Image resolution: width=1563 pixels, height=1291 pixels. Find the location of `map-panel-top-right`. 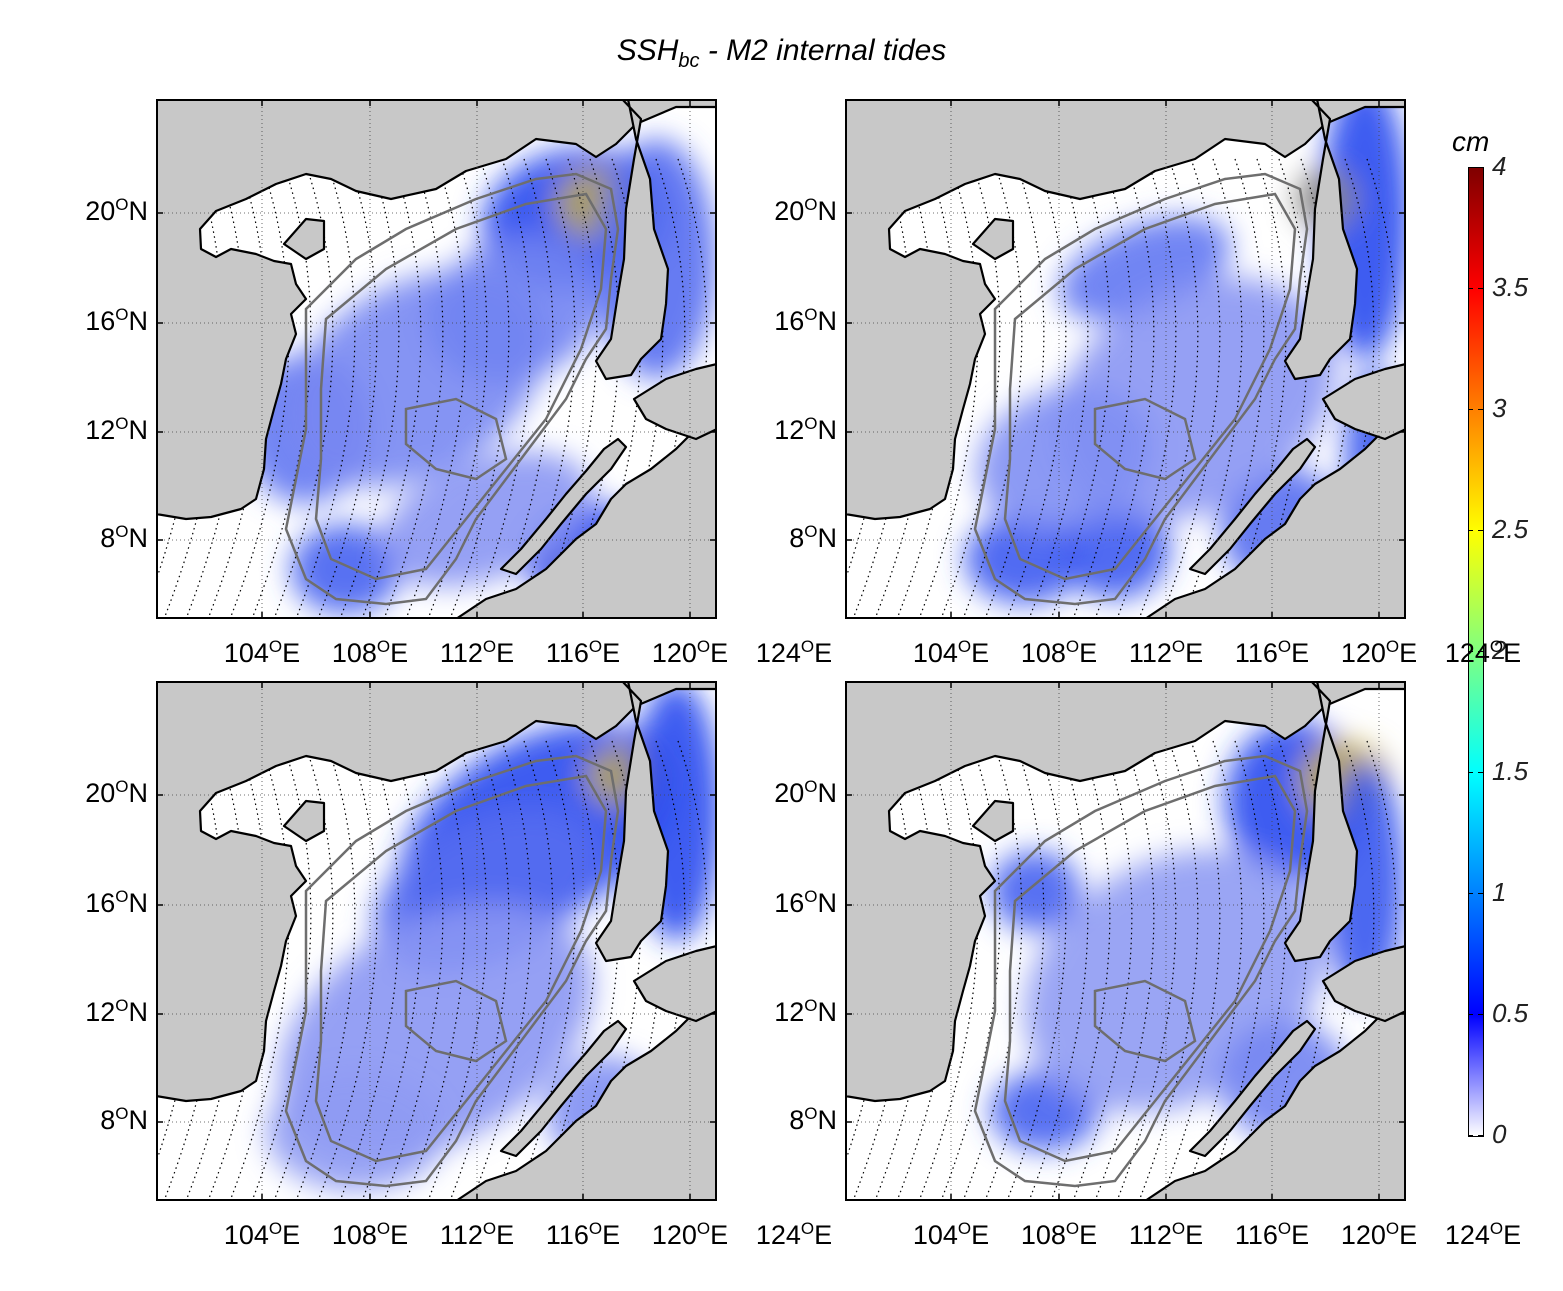

map-panel-top-right is located at coordinates (1125, 359).